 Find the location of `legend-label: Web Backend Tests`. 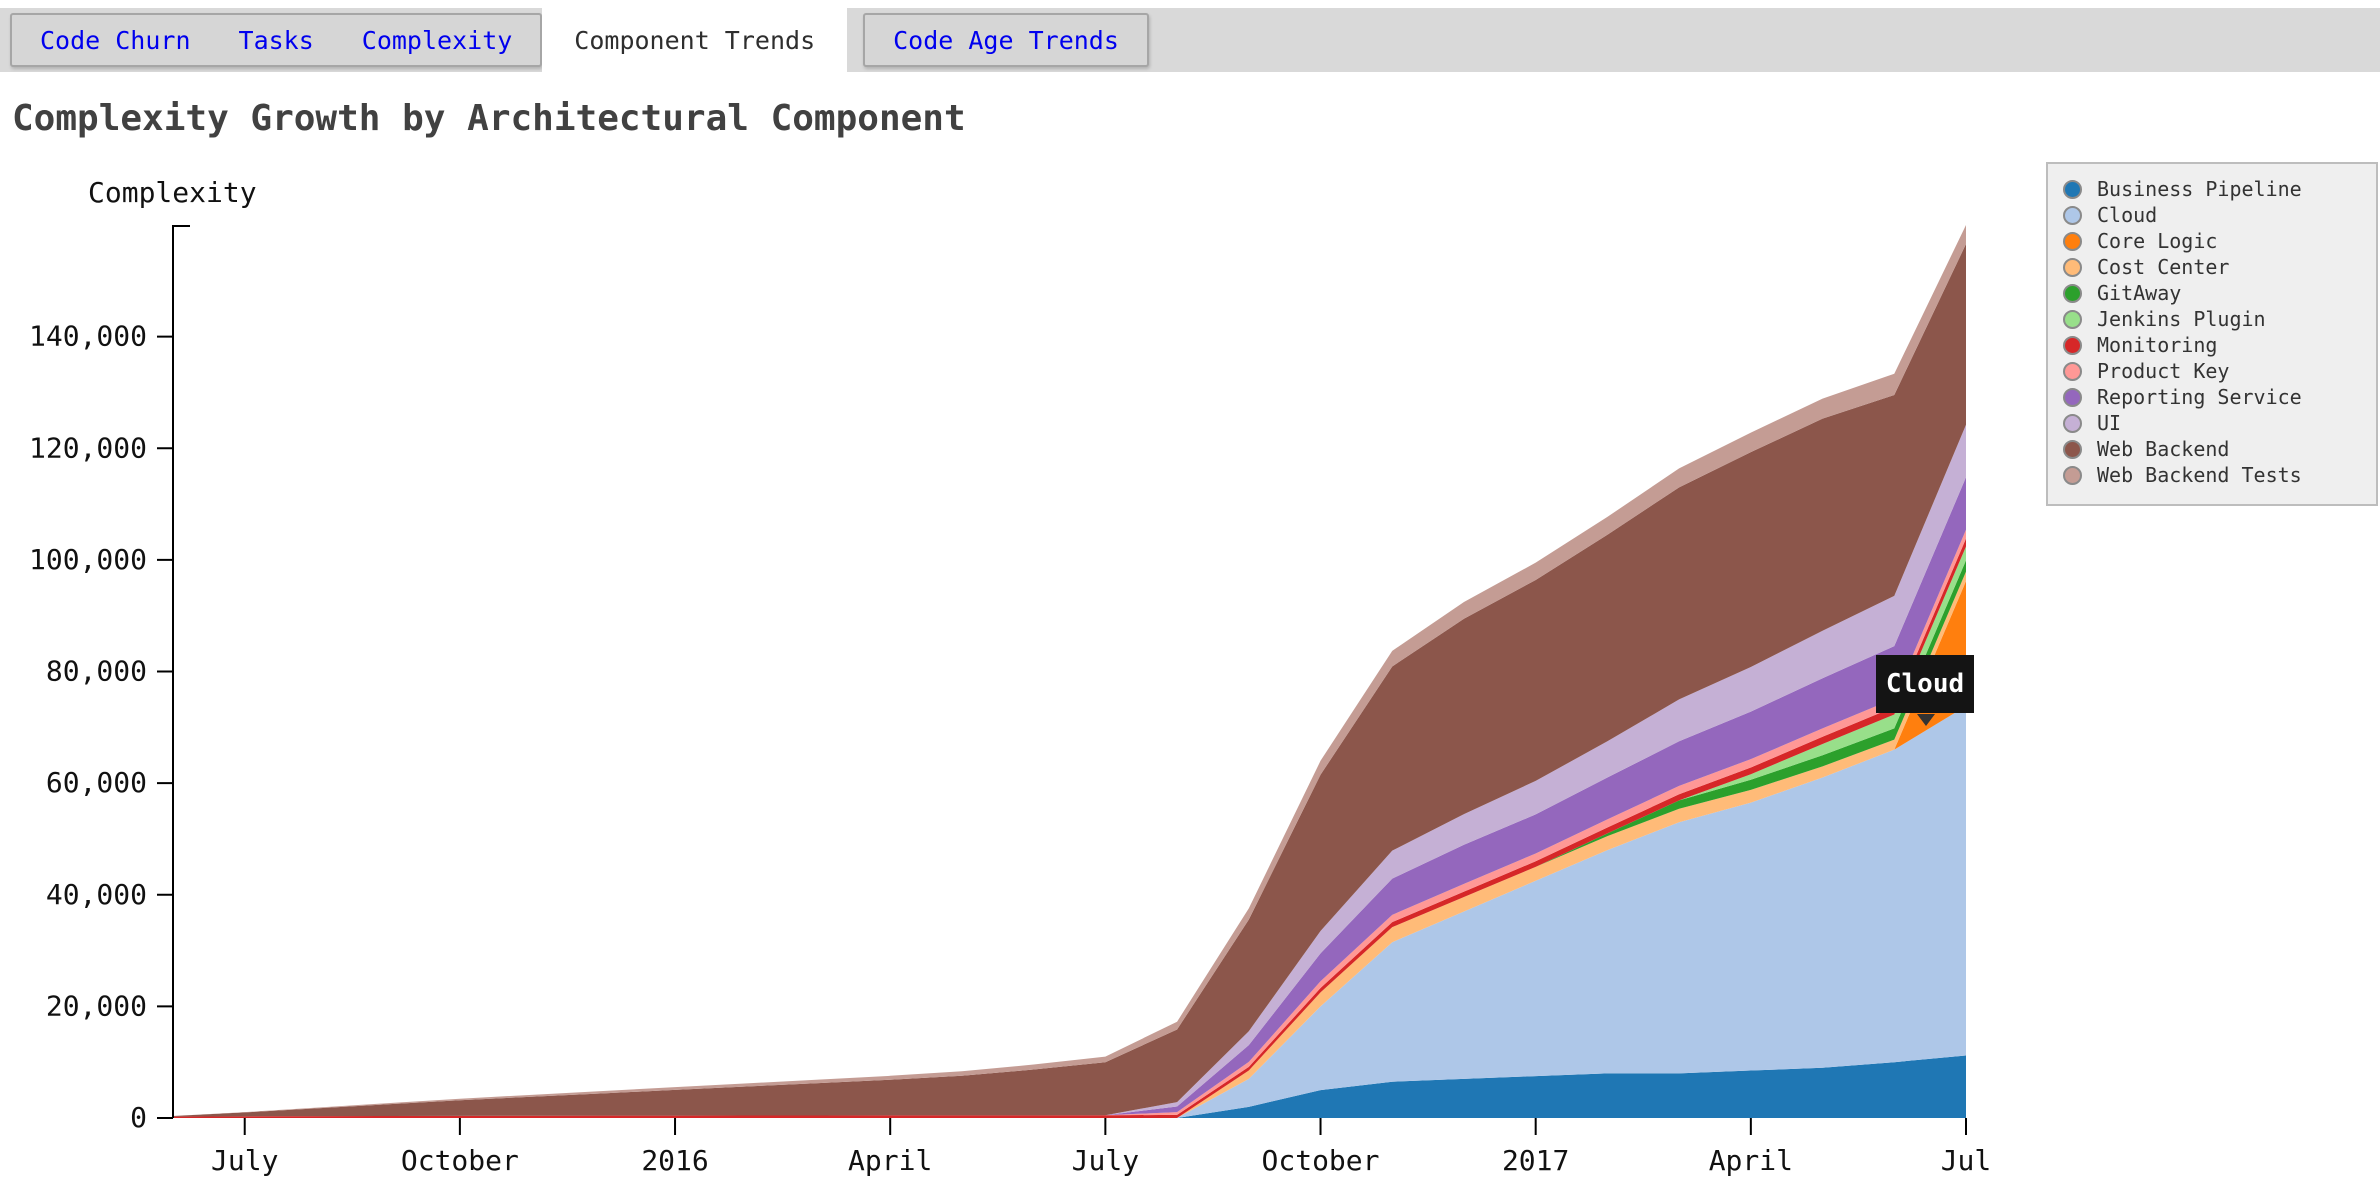

legend-label: Web Backend Tests is located at coordinates (2199, 475).